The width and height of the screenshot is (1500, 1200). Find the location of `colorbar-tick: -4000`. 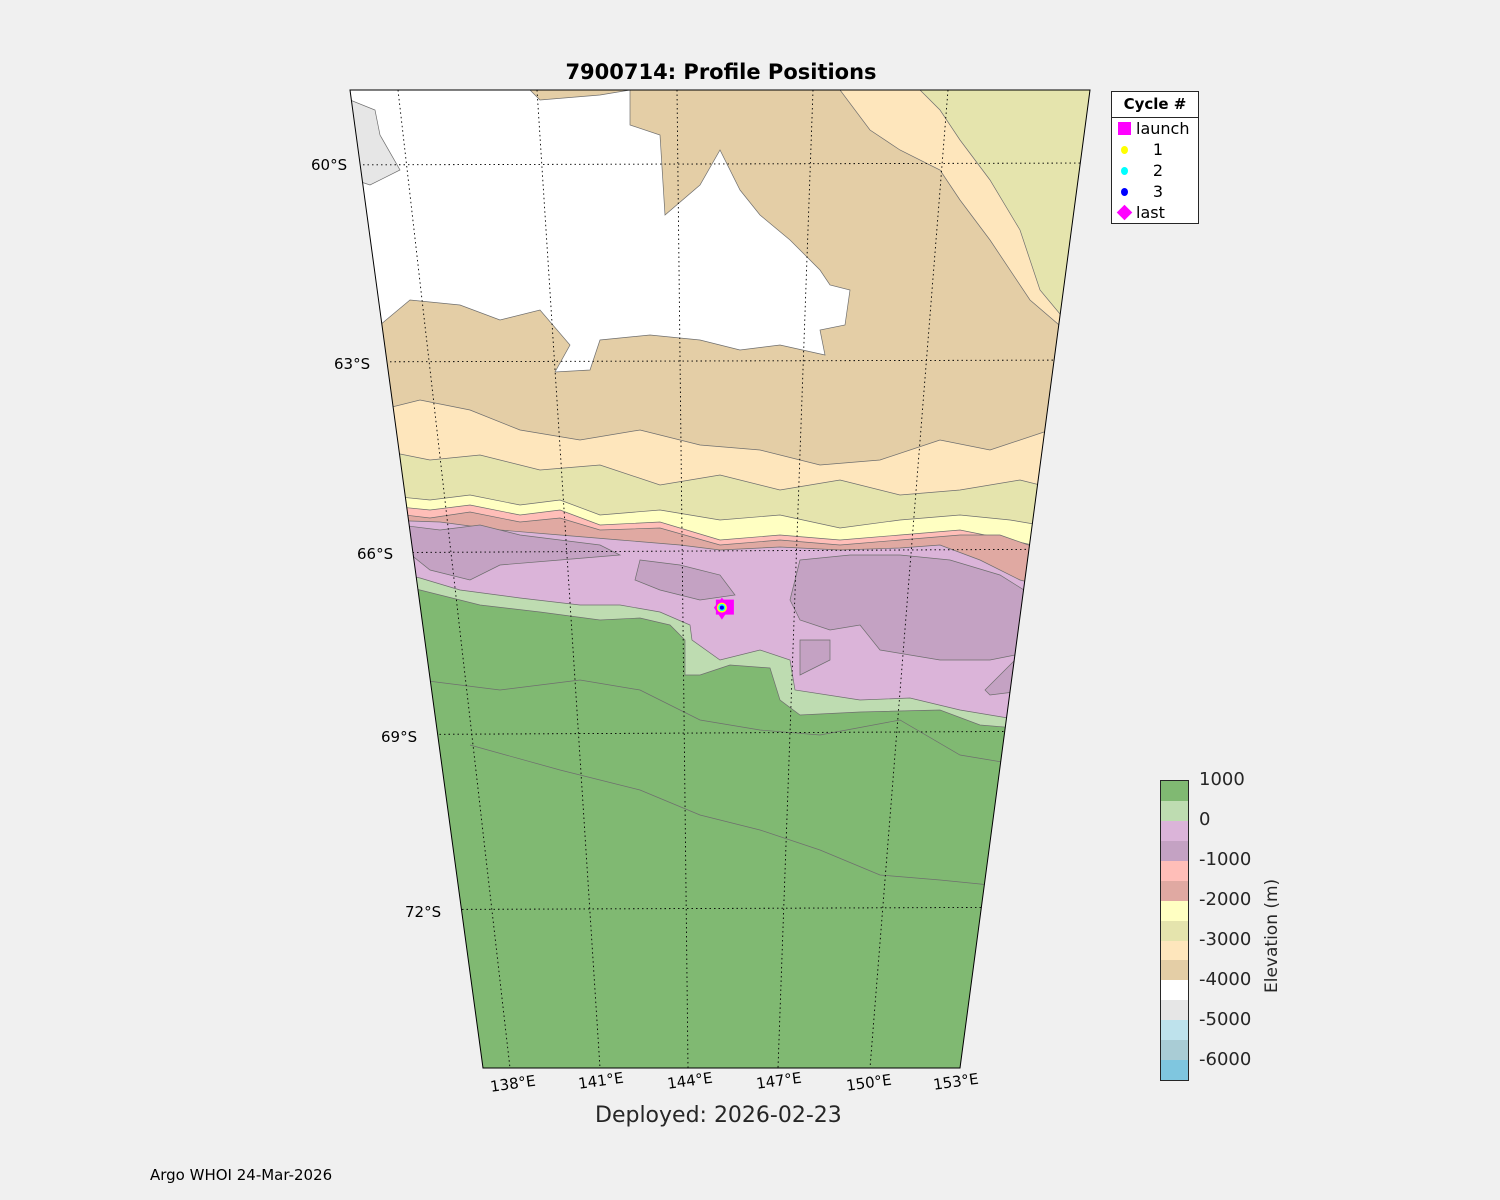

colorbar-tick: -4000 is located at coordinates (1225, 979).